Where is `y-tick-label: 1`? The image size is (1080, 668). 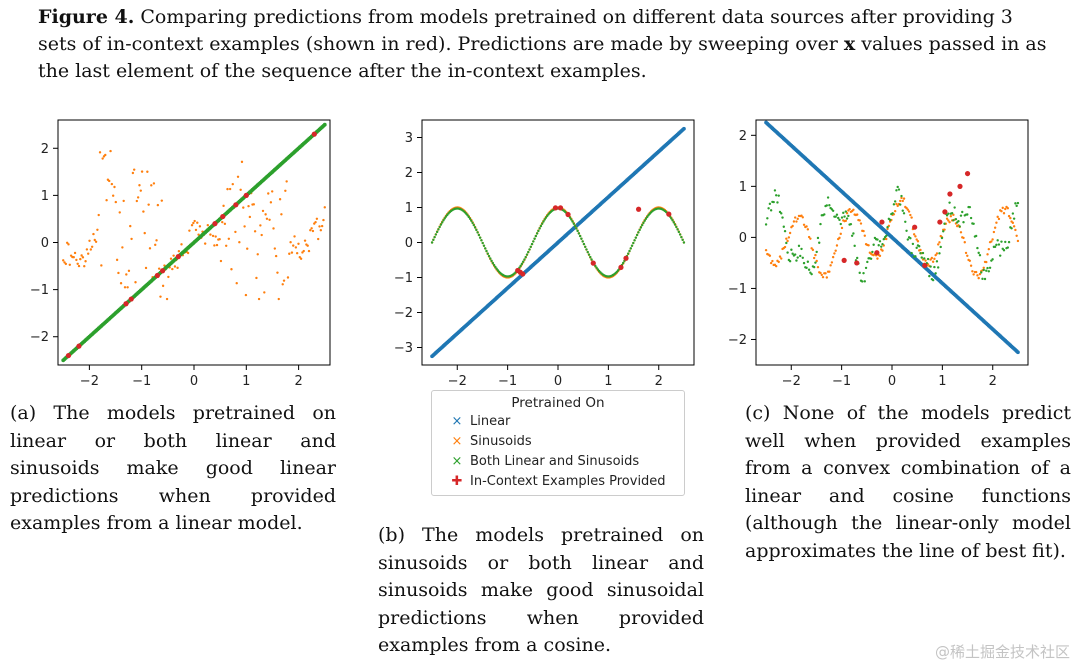
y-tick-label: 1 is located at coordinates (45, 196).